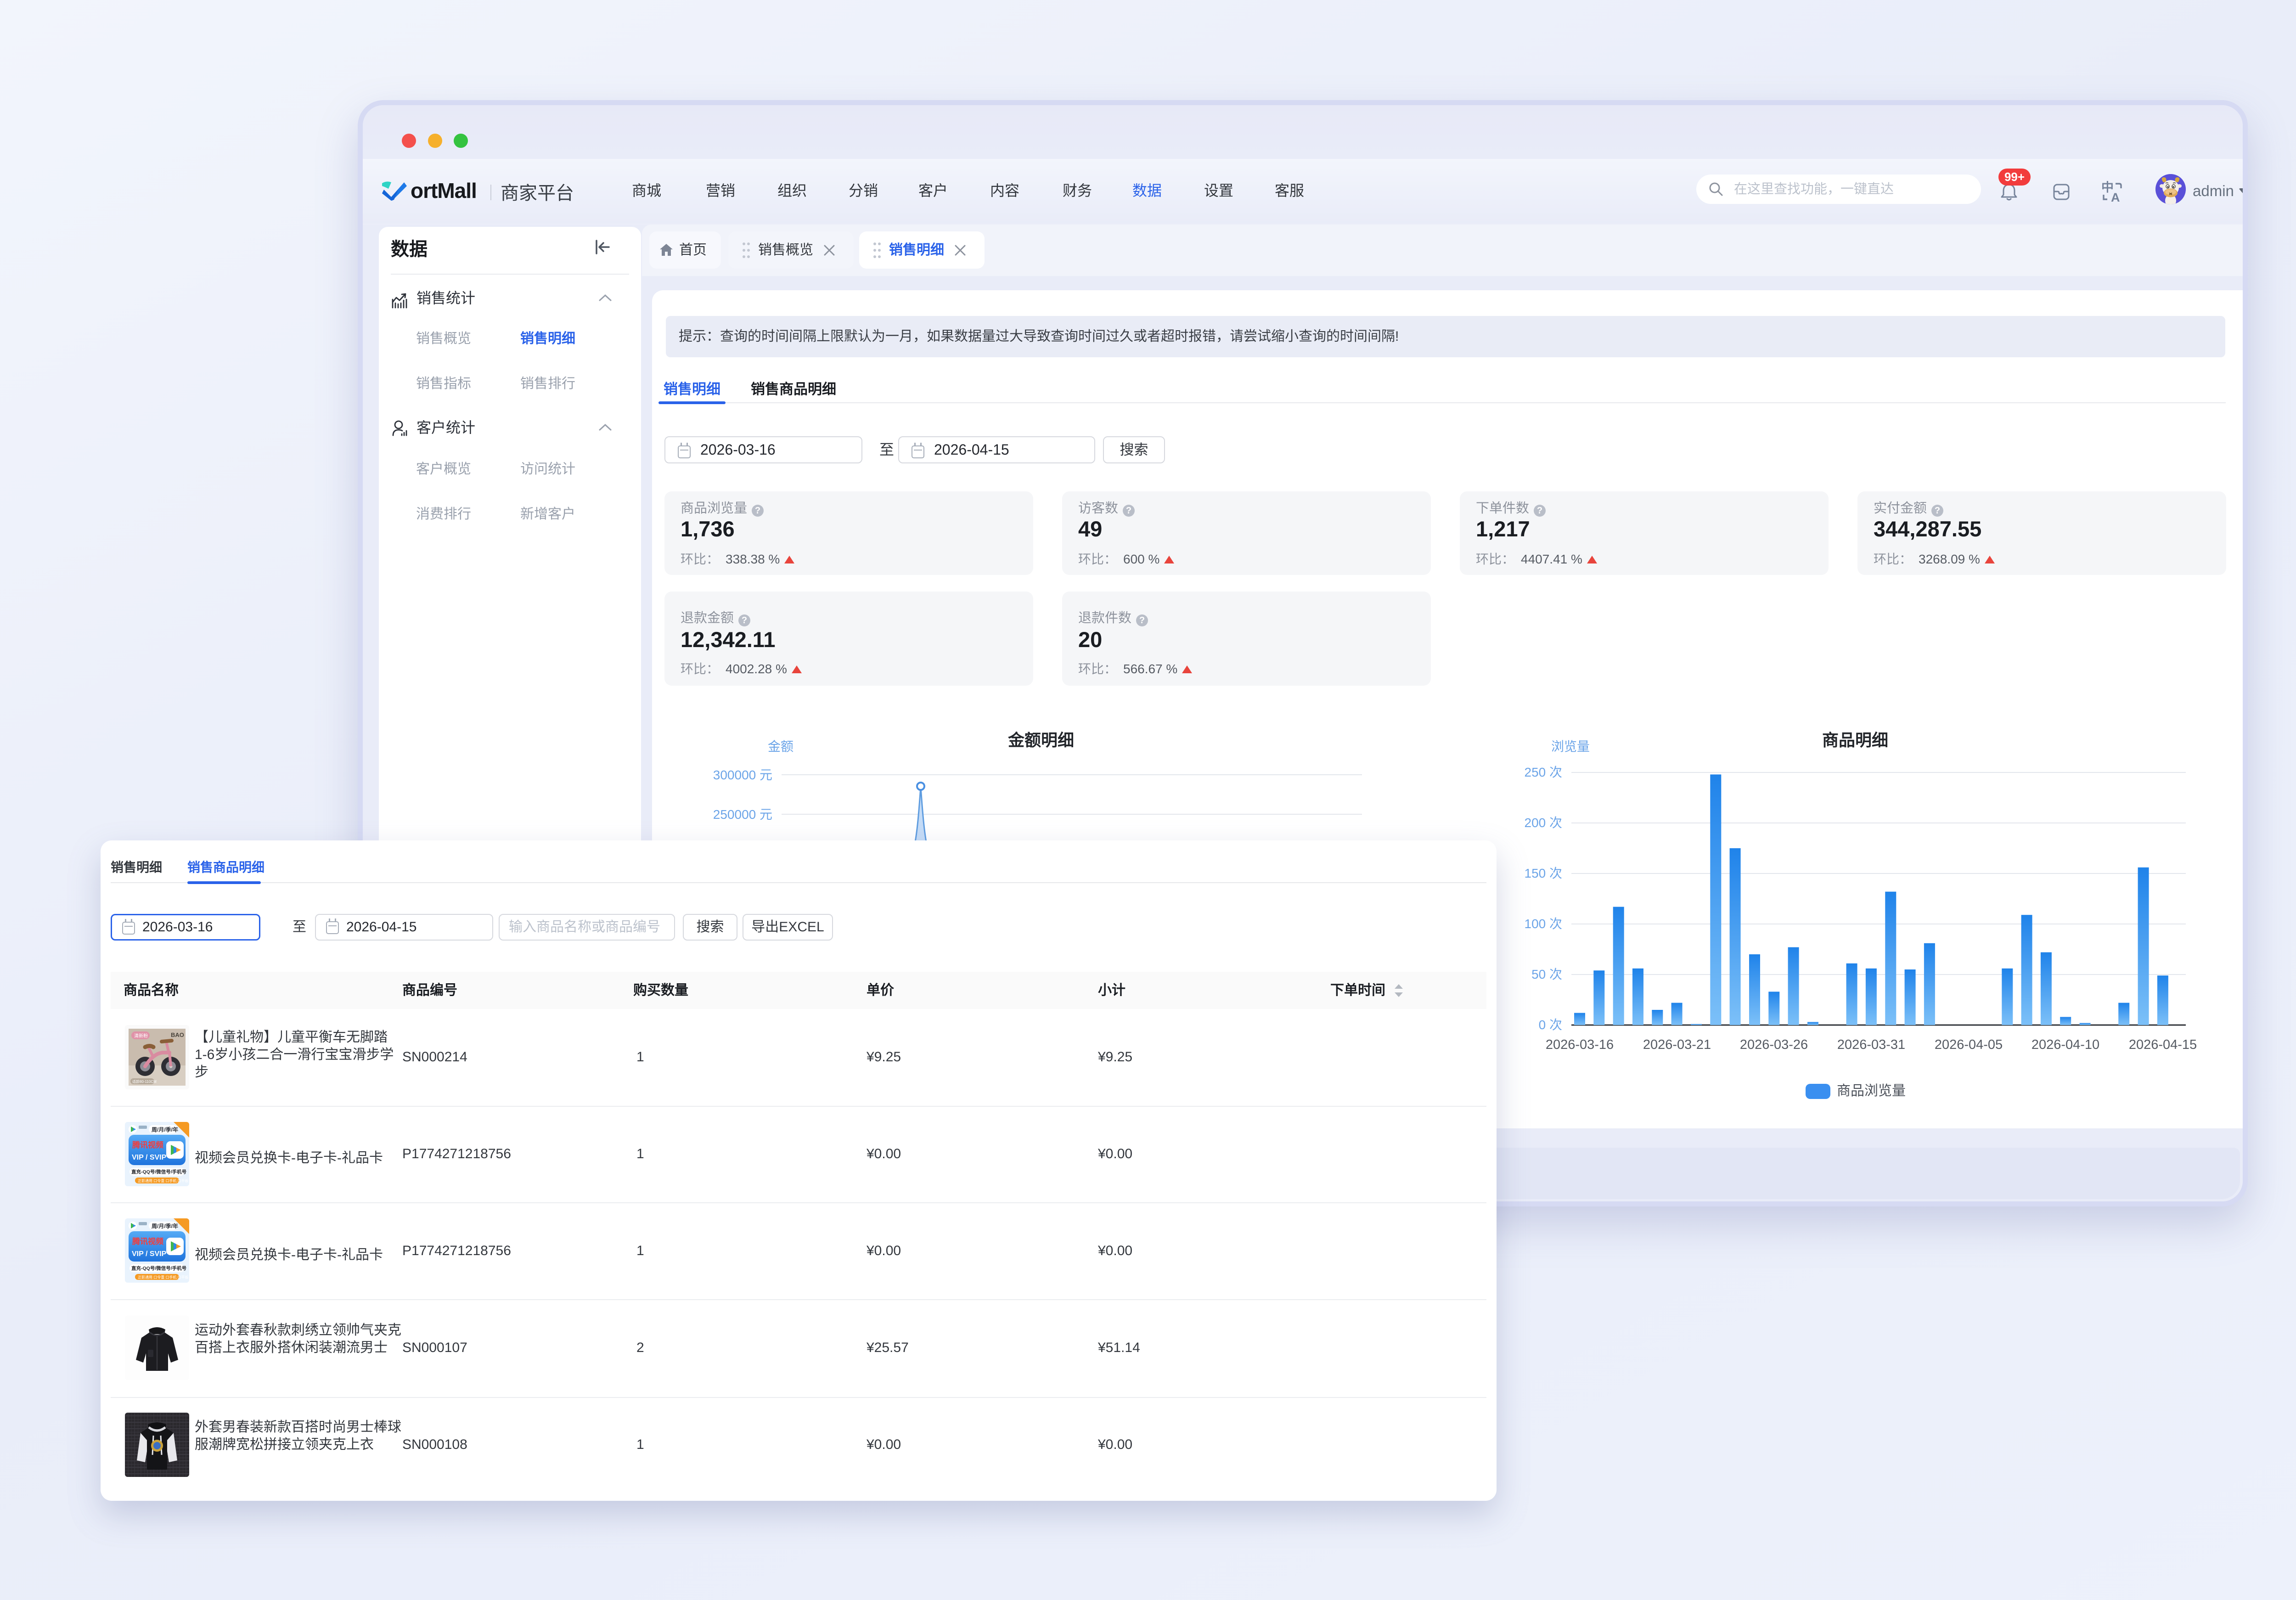  Describe the element at coordinates (2115, 197) in the screenshot. I see `svg-text: A` at that location.